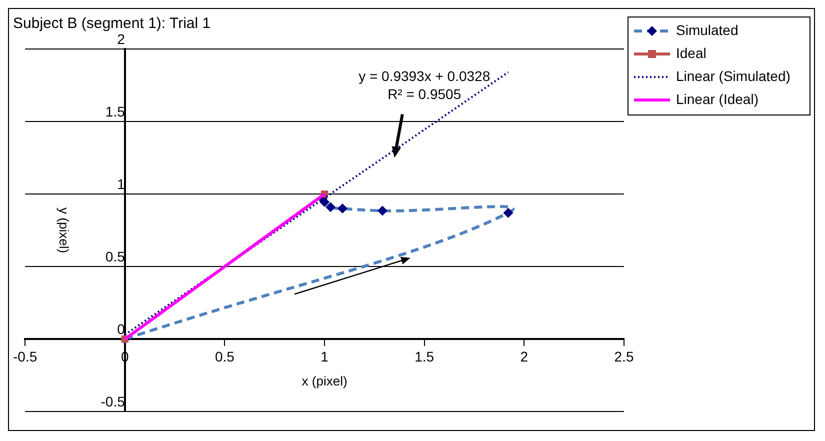 Image resolution: width=825 pixels, height=441 pixels. Describe the element at coordinates (707, 30) in the screenshot. I see `legend-label: Simulated` at that location.